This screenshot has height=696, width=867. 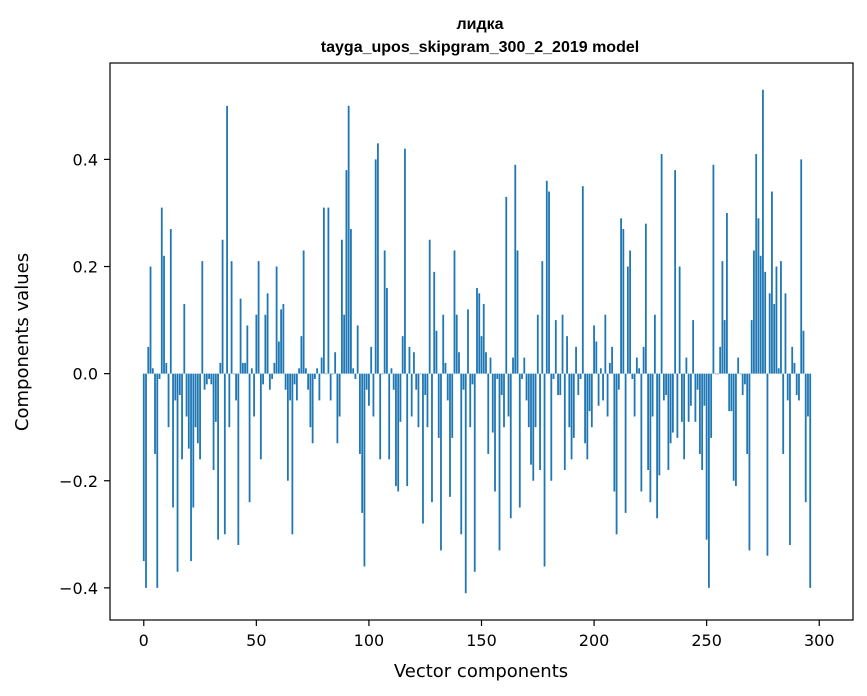 What do you see at coordinates (144, 640) in the screenshot?
I see `x-tick-label: 0` at bounding box center [144, 640].